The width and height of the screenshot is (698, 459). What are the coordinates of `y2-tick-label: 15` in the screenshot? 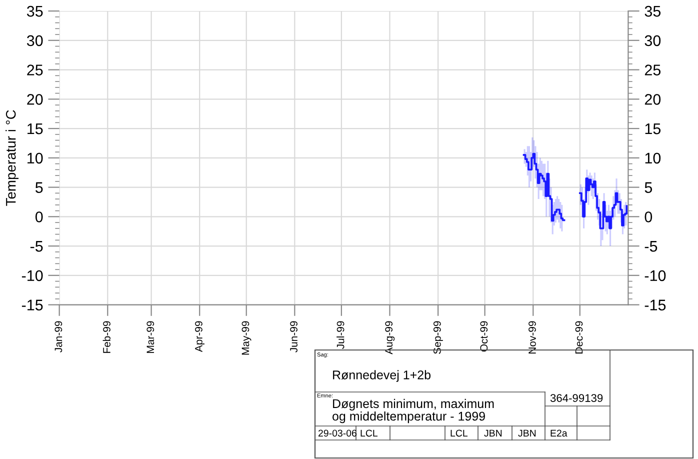 It's located at (653, 129).